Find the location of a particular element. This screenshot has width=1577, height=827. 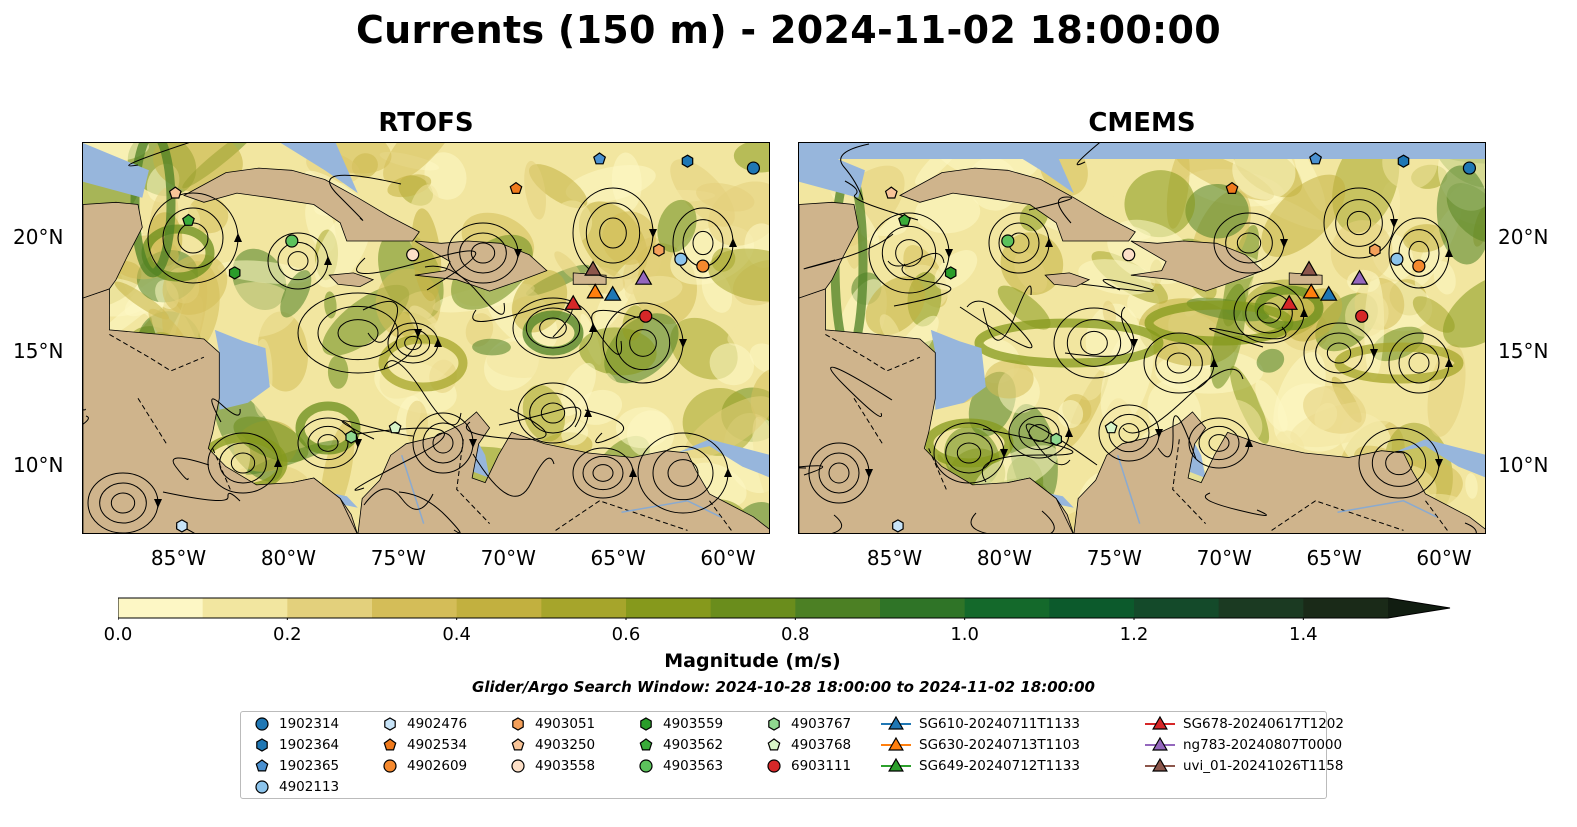

glider-SG678-20240617T1202 is located at coordinates (573, 302).